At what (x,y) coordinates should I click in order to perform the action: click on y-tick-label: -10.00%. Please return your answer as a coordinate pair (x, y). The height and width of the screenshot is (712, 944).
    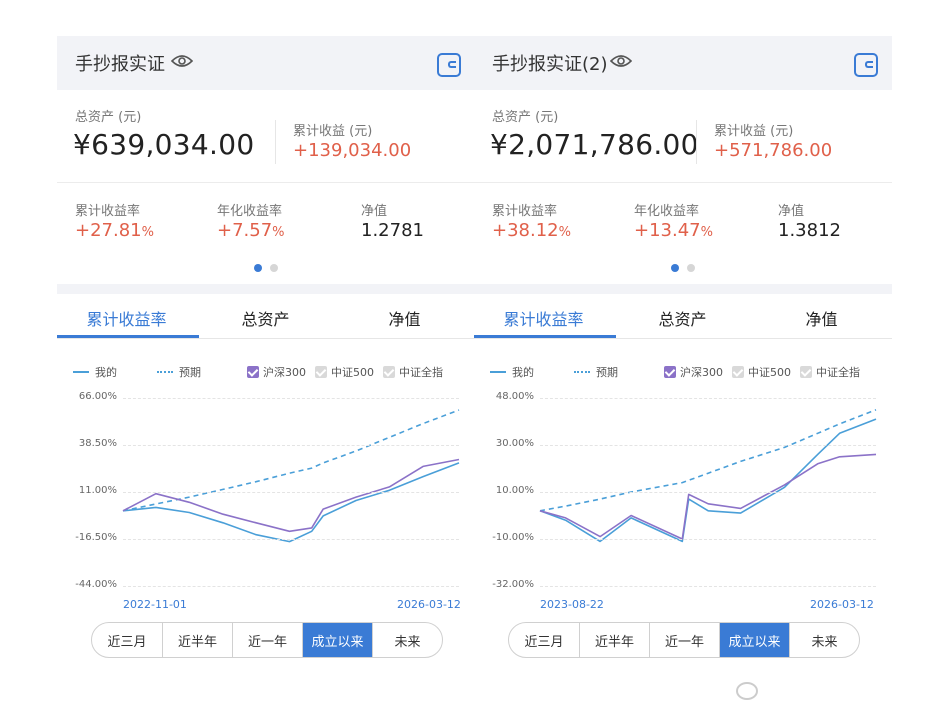
    Looking at the image, I should click on (513, 537).